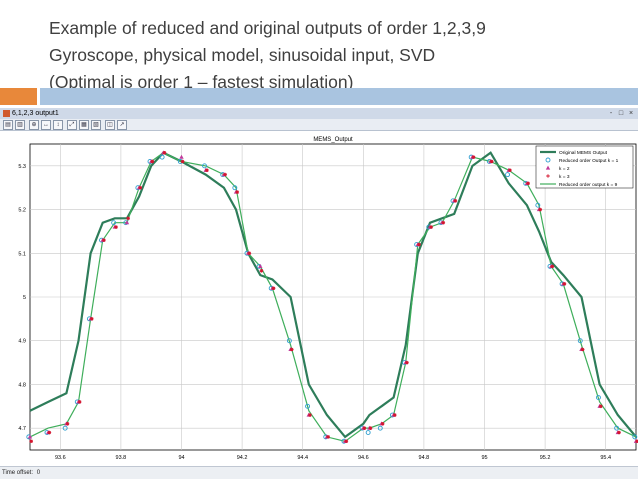 The width and height of the screenshot is (638, 479). What do you see at coordinates (333, 140) in the screenshot?
I see `chart-title: MEMS_Output` at bounding box center [333, 140].